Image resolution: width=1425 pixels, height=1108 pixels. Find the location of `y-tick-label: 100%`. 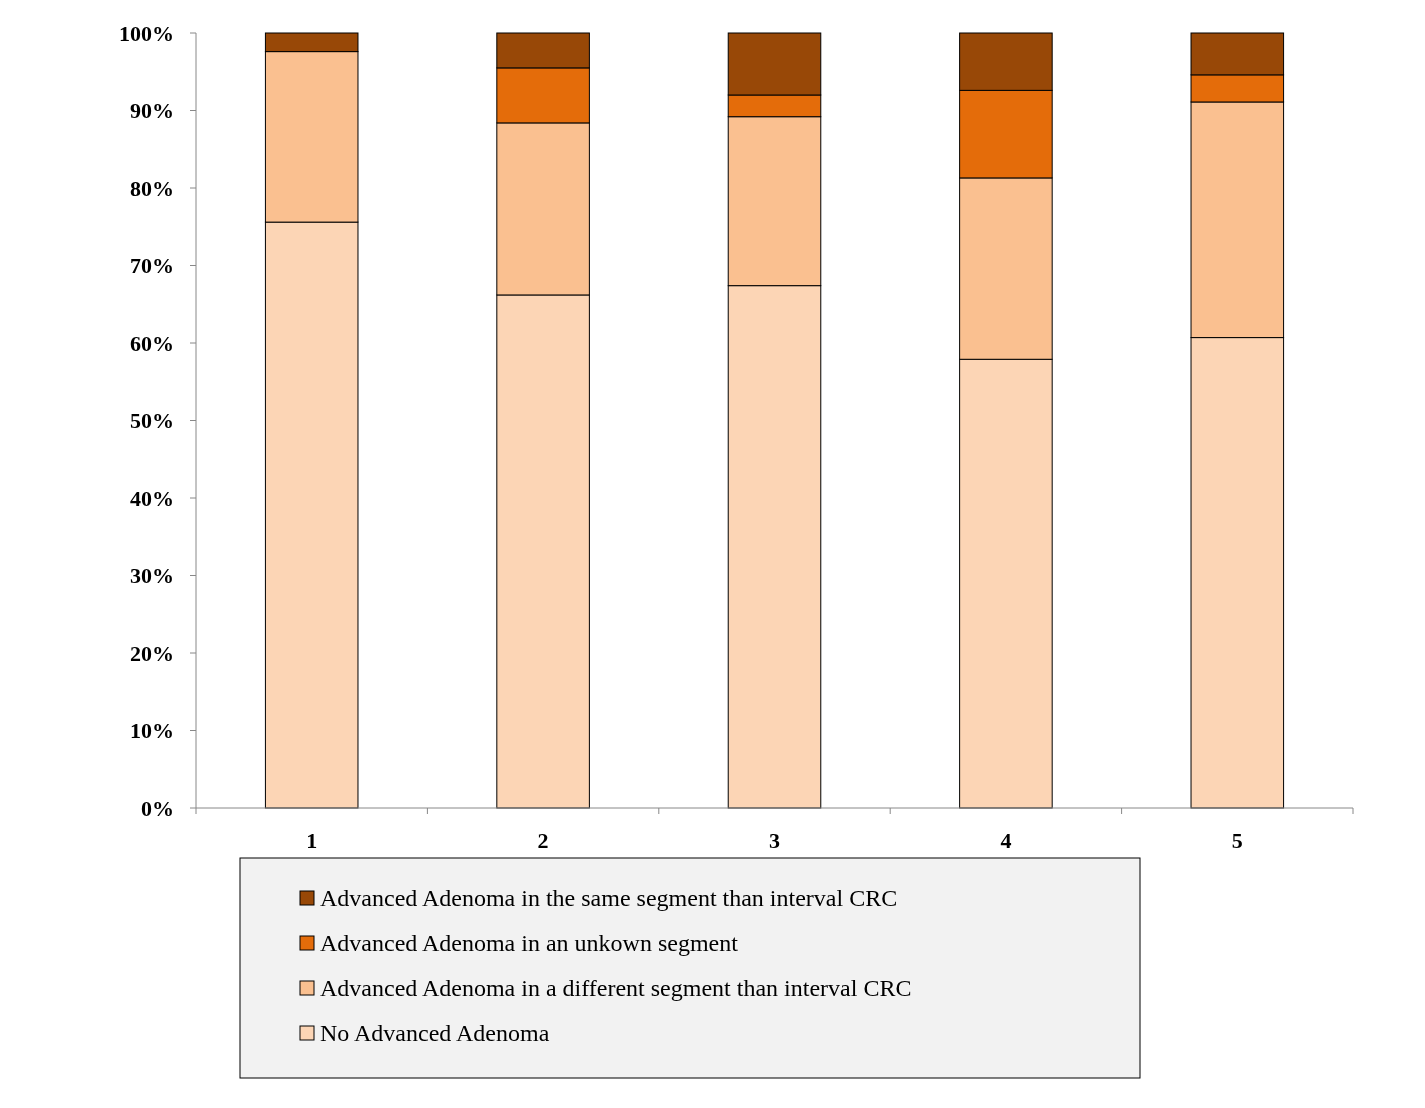

y-tick-label: 100% is located at coordinates (146, 33).